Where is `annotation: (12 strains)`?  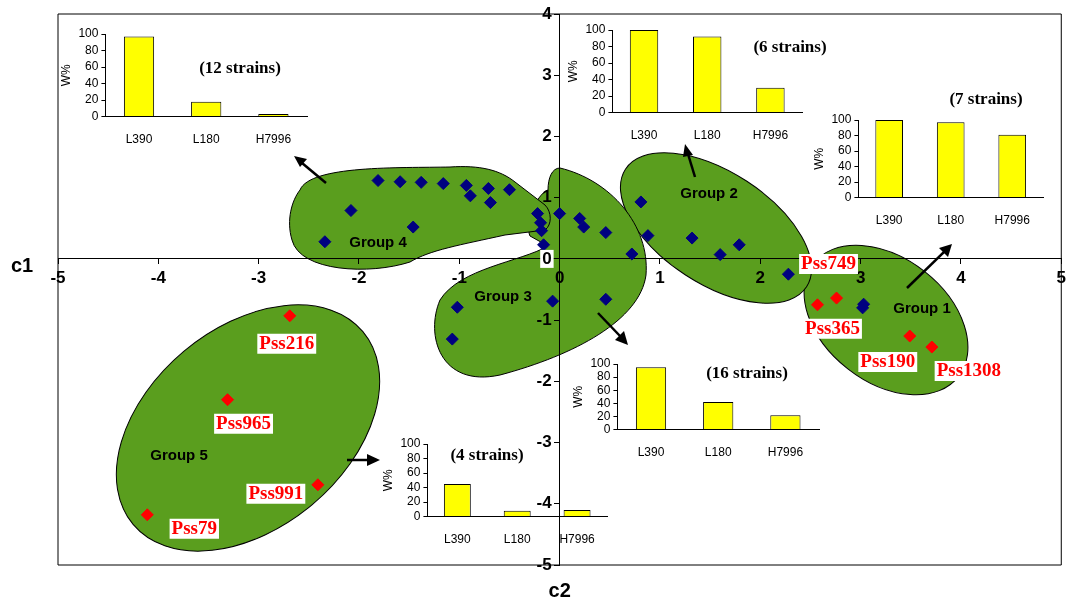
annotation: (12 strains) is located at coordinates (240, 68).